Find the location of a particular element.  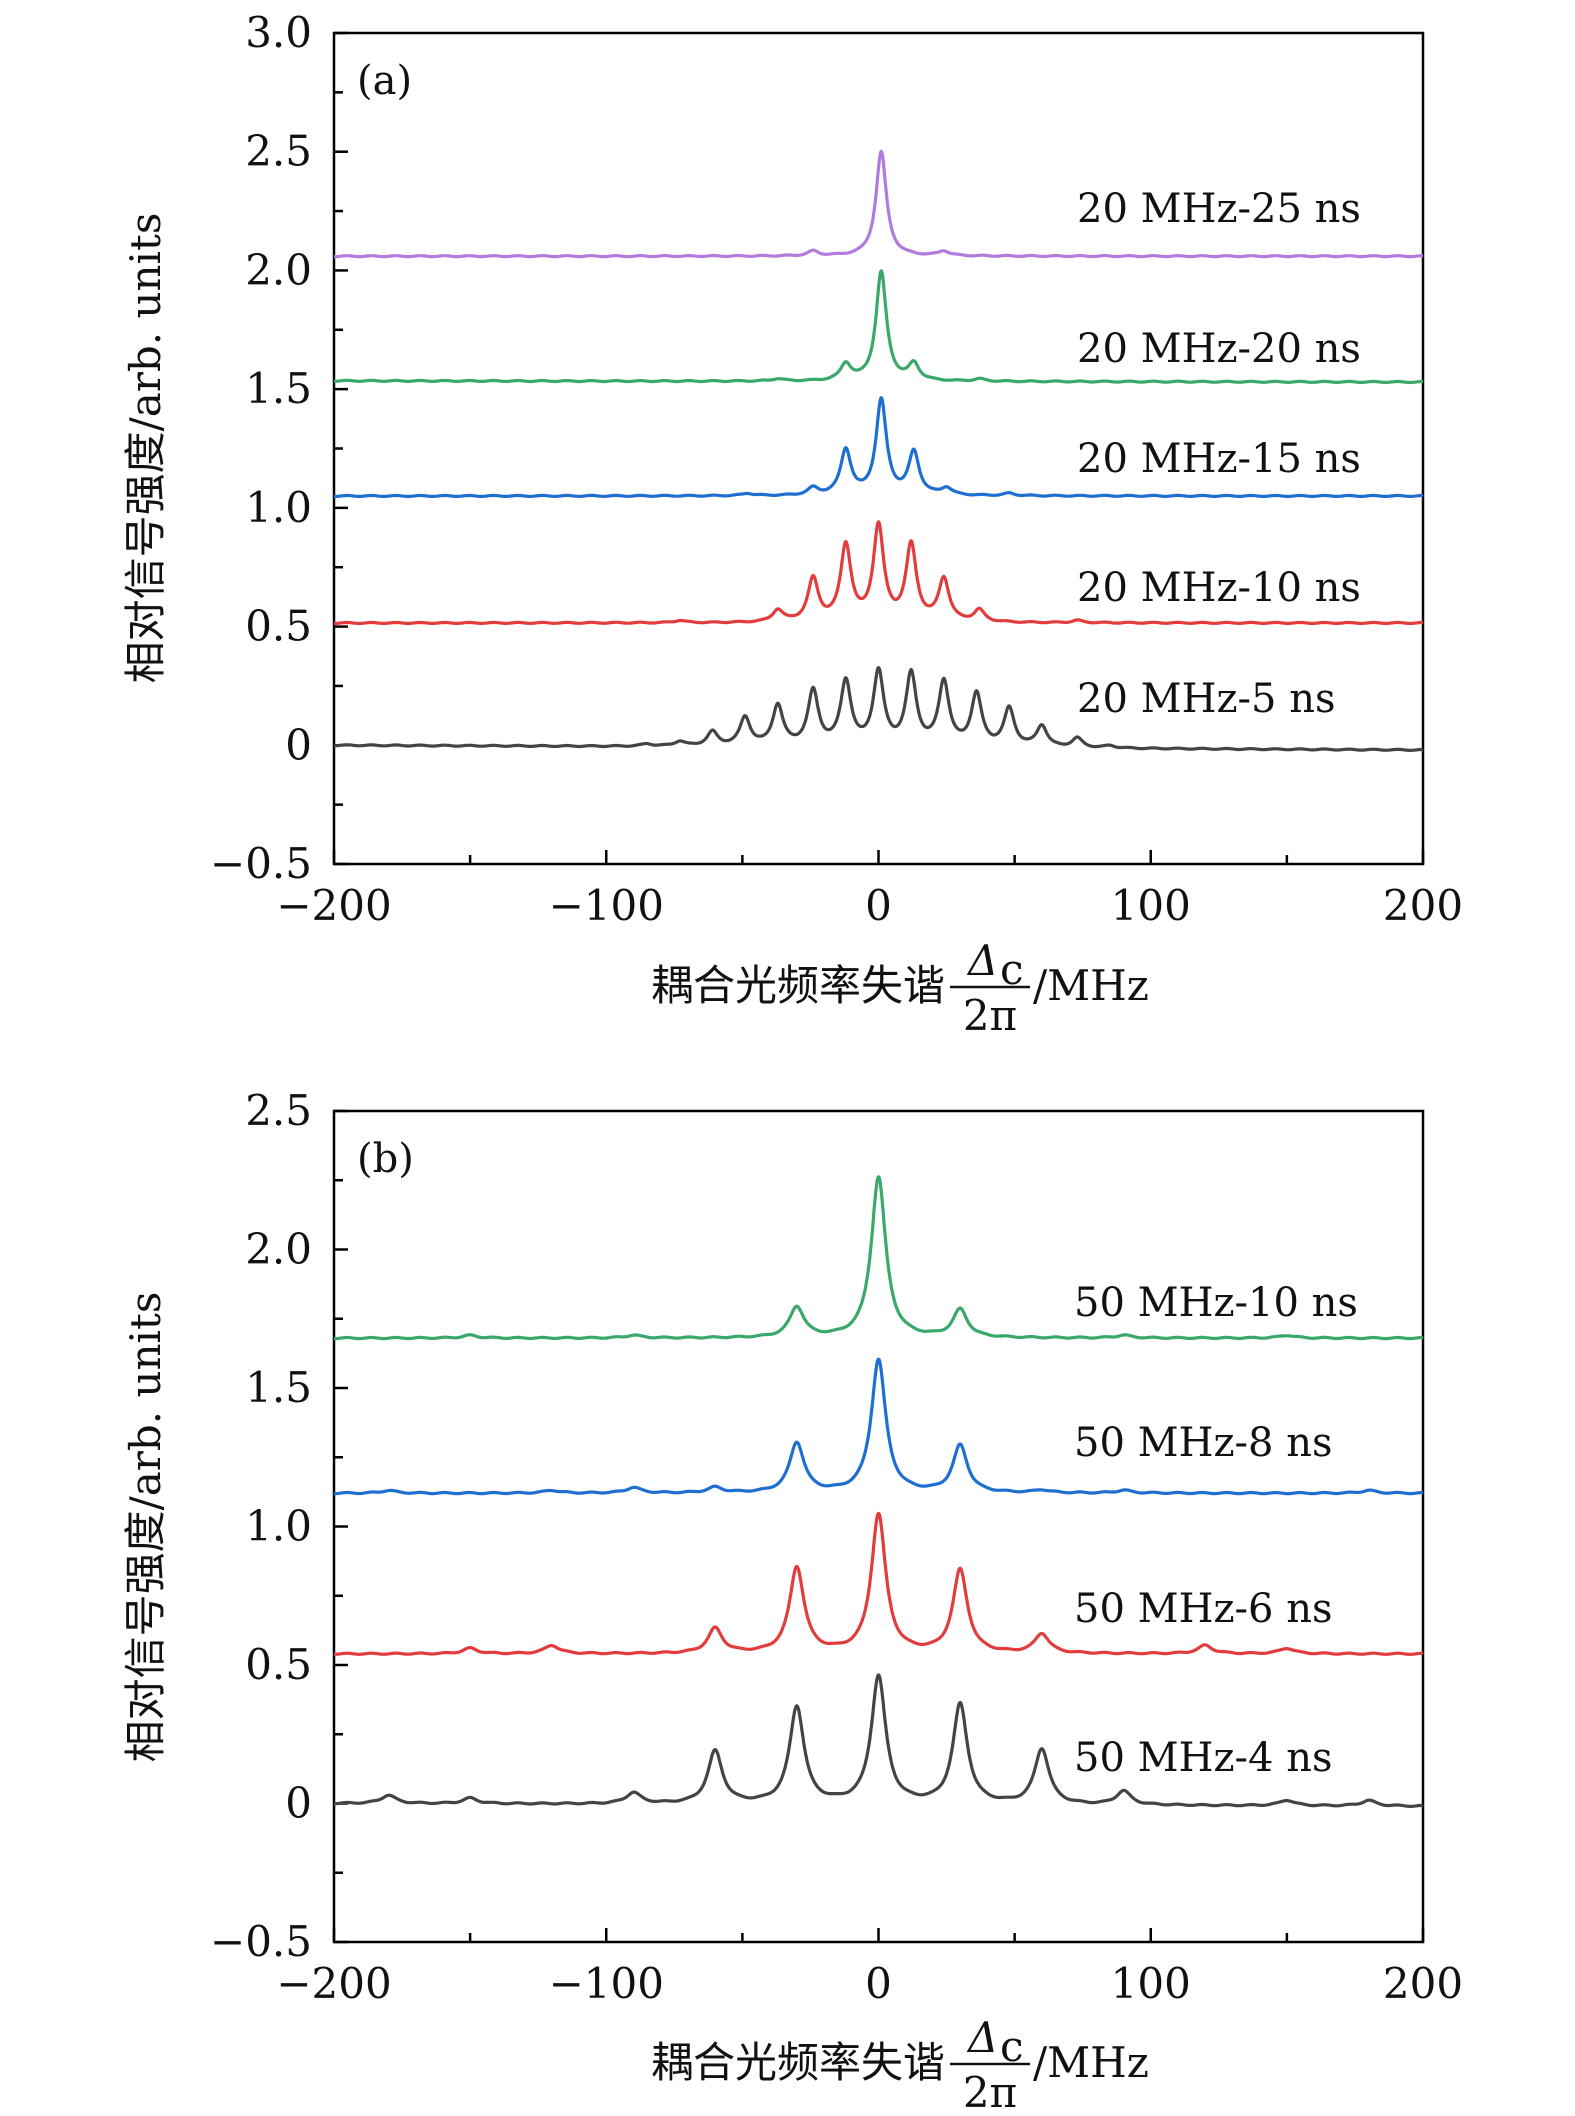

series-line-50-MHz-8-ns is located at coordinates (878, 1426).